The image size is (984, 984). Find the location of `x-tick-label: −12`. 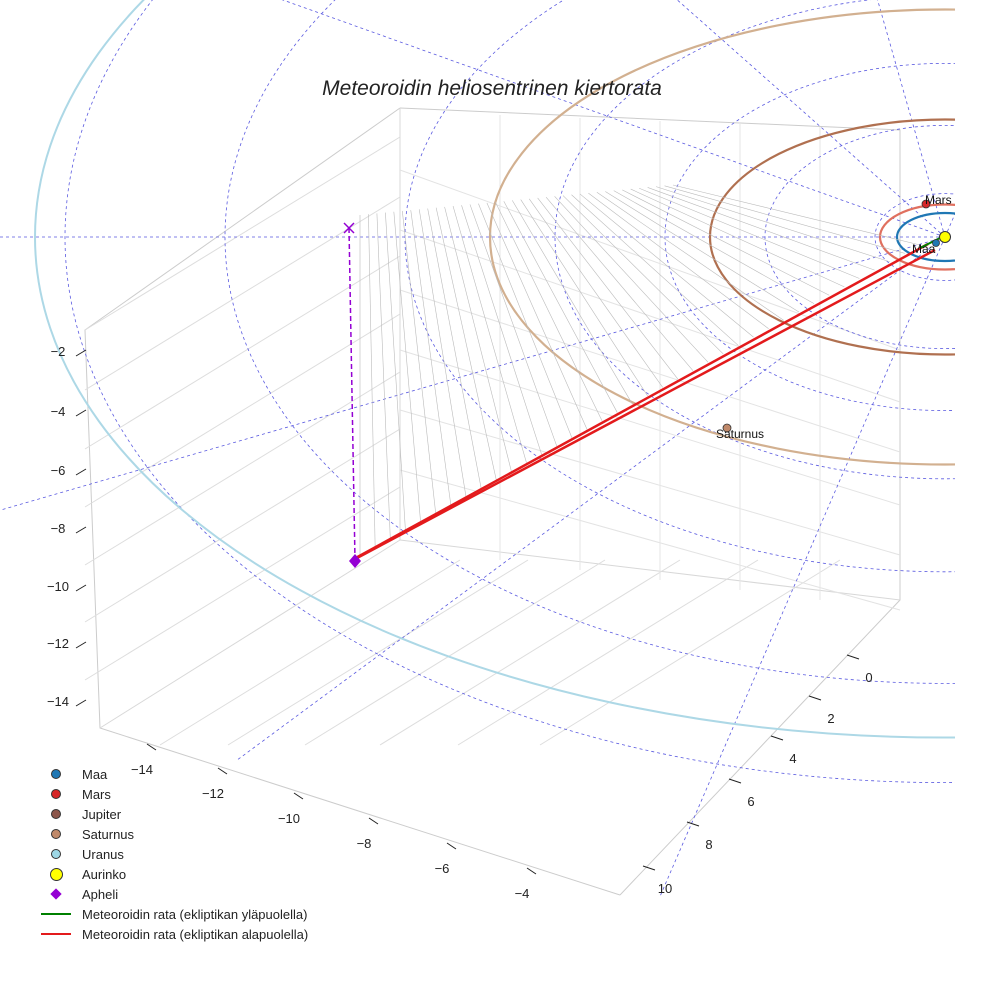

x-tick-label: −12 is located at coordinates (213, 793).